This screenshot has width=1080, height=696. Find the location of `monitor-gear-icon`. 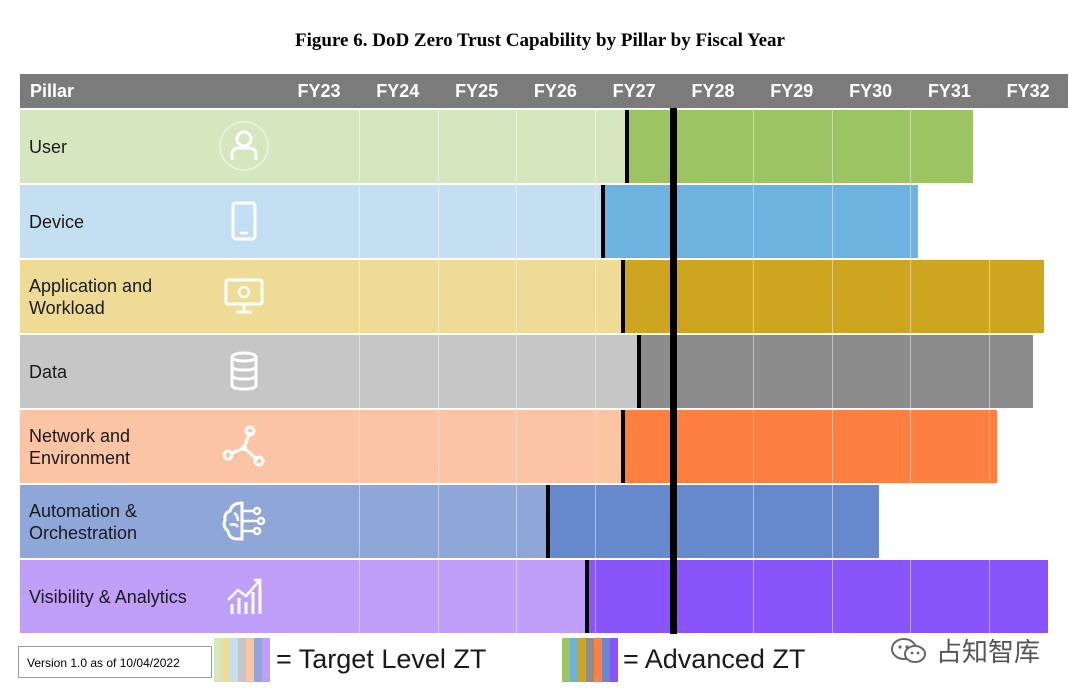

monitor-gear-icon is located at coordinates (244, 296).